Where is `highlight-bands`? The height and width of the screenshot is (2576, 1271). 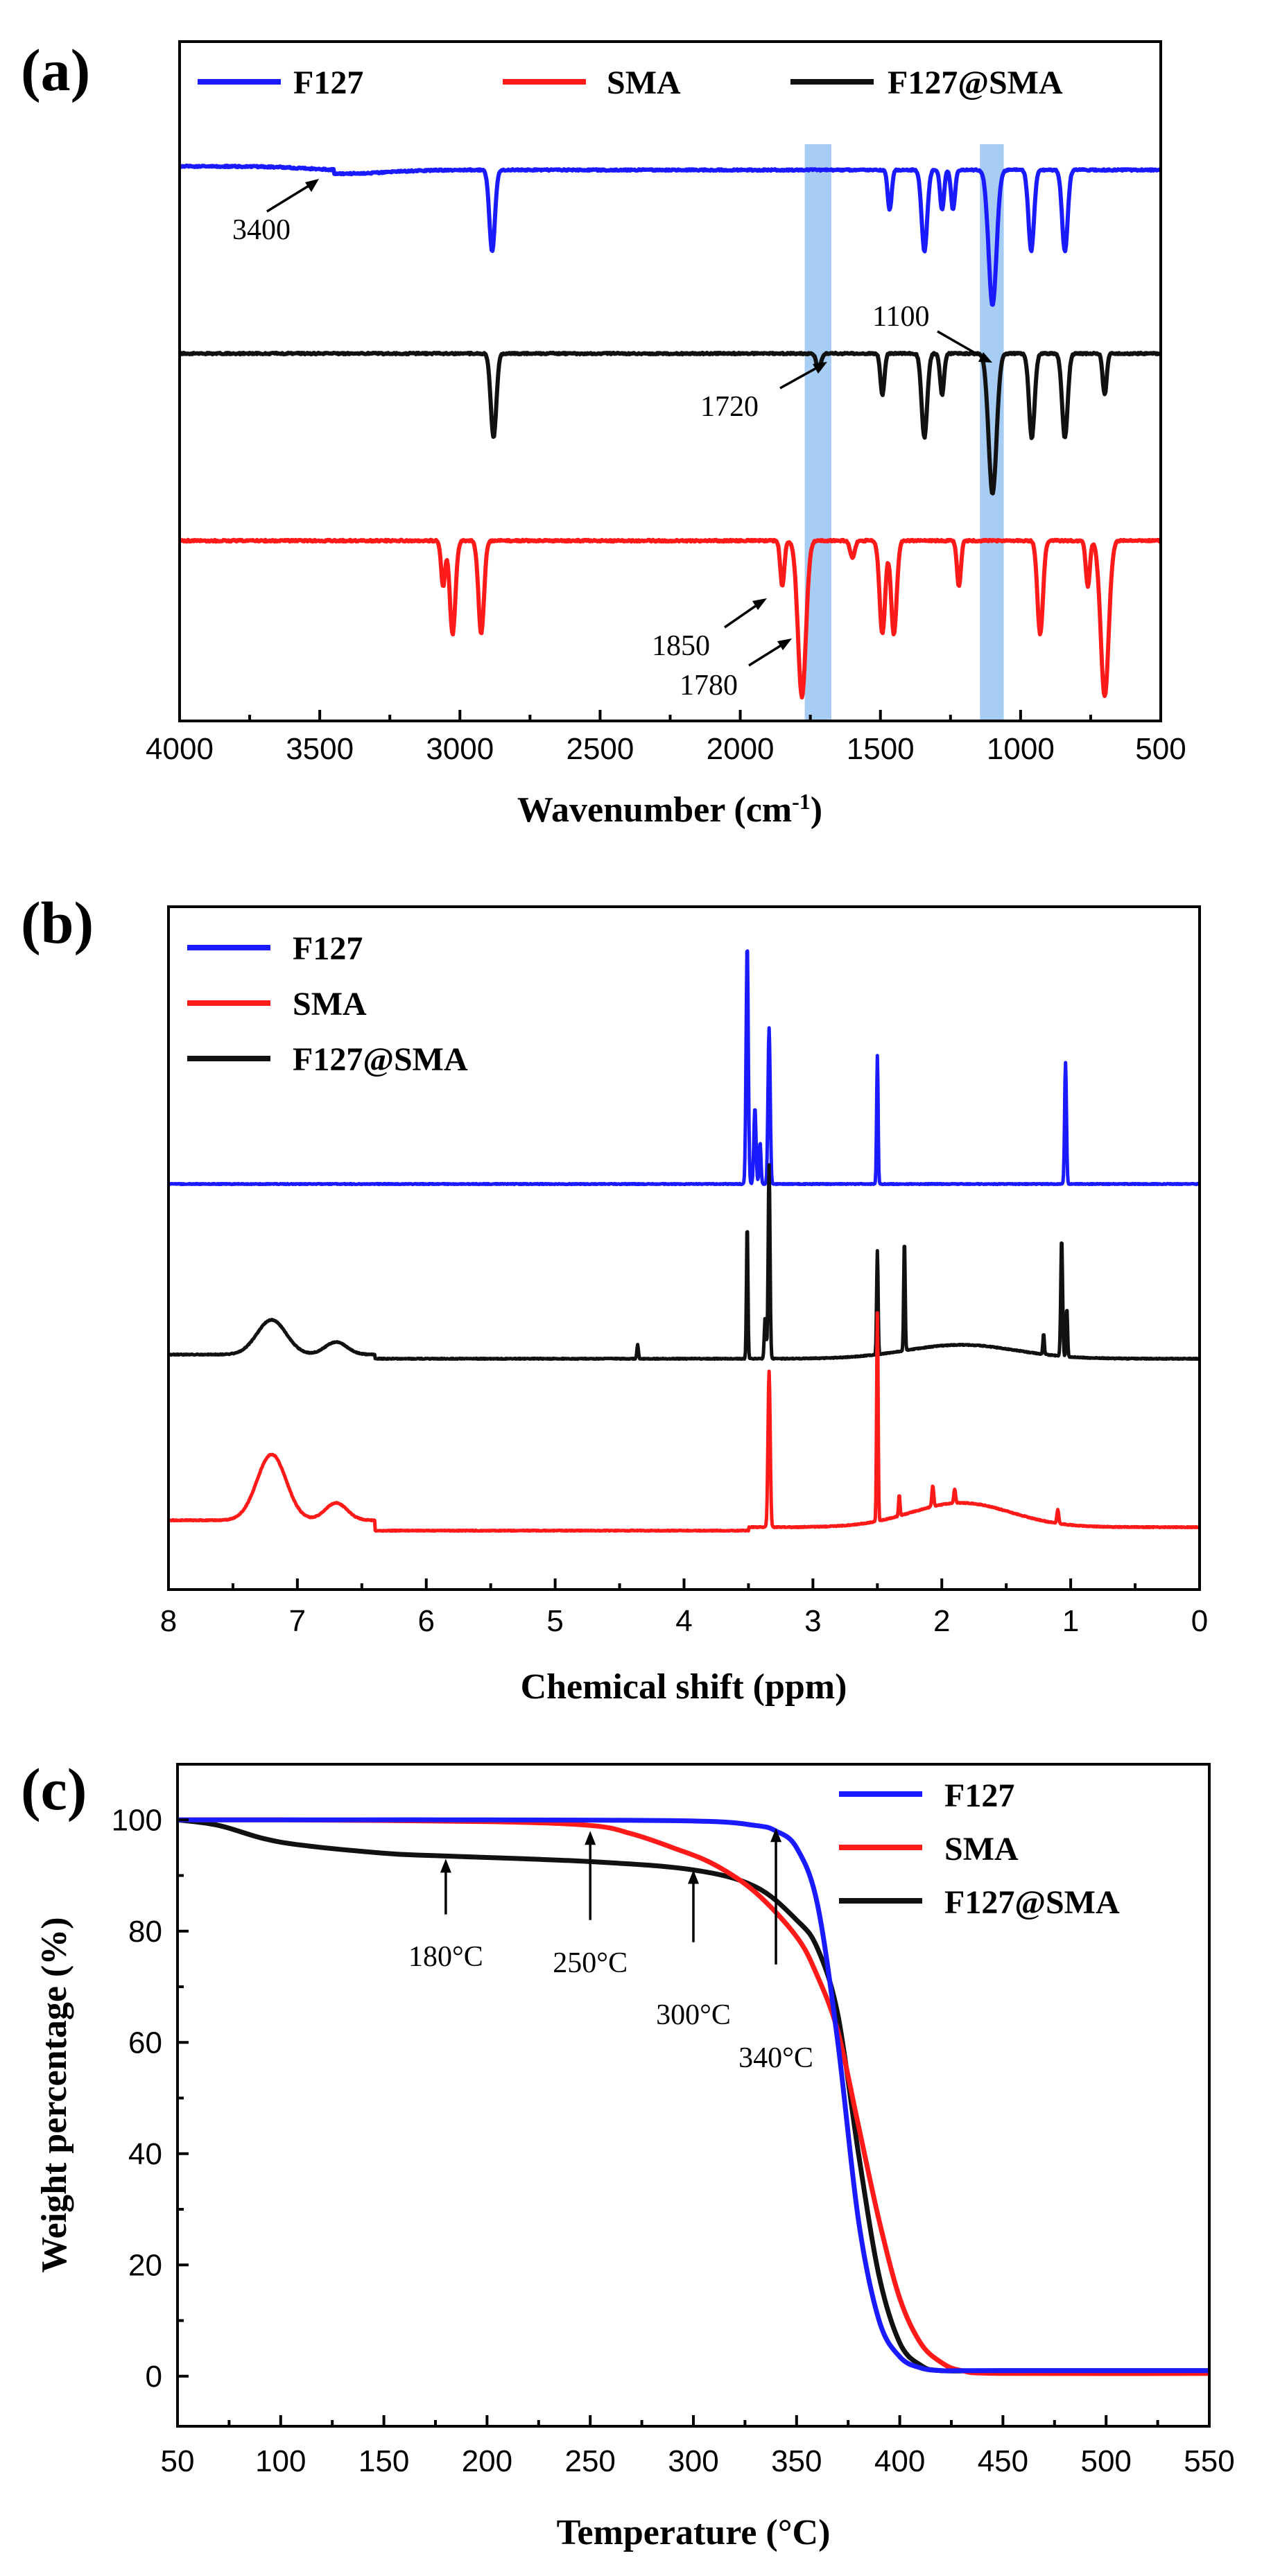 highlight-bands is located at coordinates (904, 432).